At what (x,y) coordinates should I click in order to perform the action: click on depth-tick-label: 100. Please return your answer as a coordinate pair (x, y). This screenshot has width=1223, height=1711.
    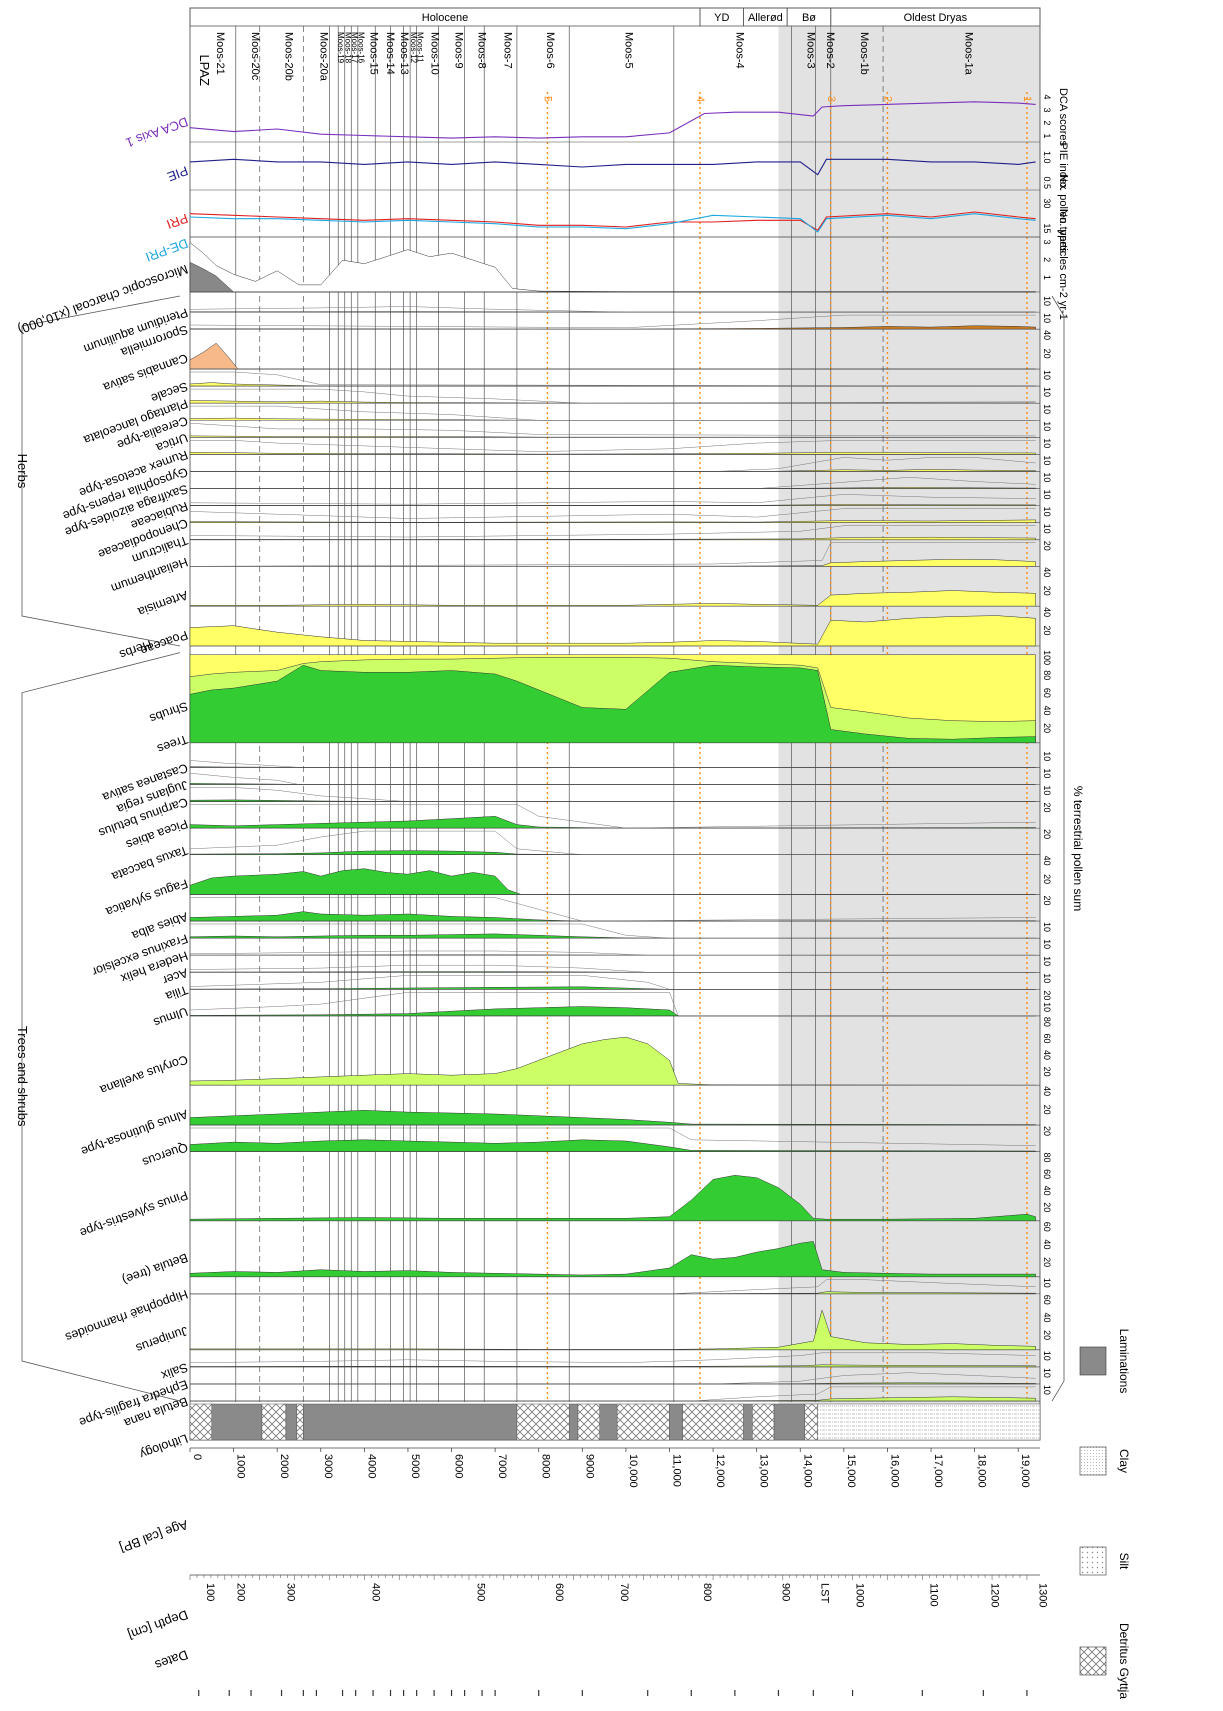
    Looking at the image, I should click on (210, 1592).